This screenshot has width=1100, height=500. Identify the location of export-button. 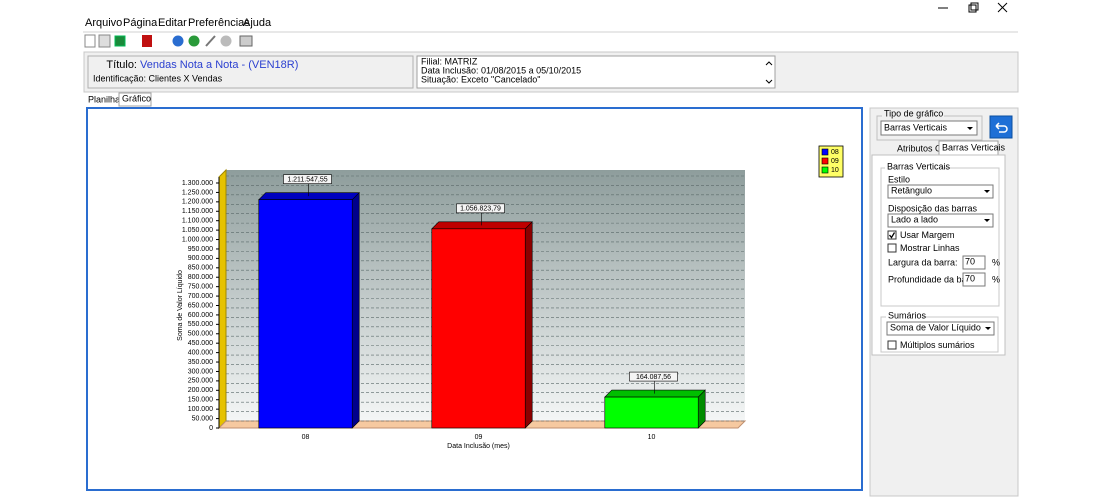
(147, 41).